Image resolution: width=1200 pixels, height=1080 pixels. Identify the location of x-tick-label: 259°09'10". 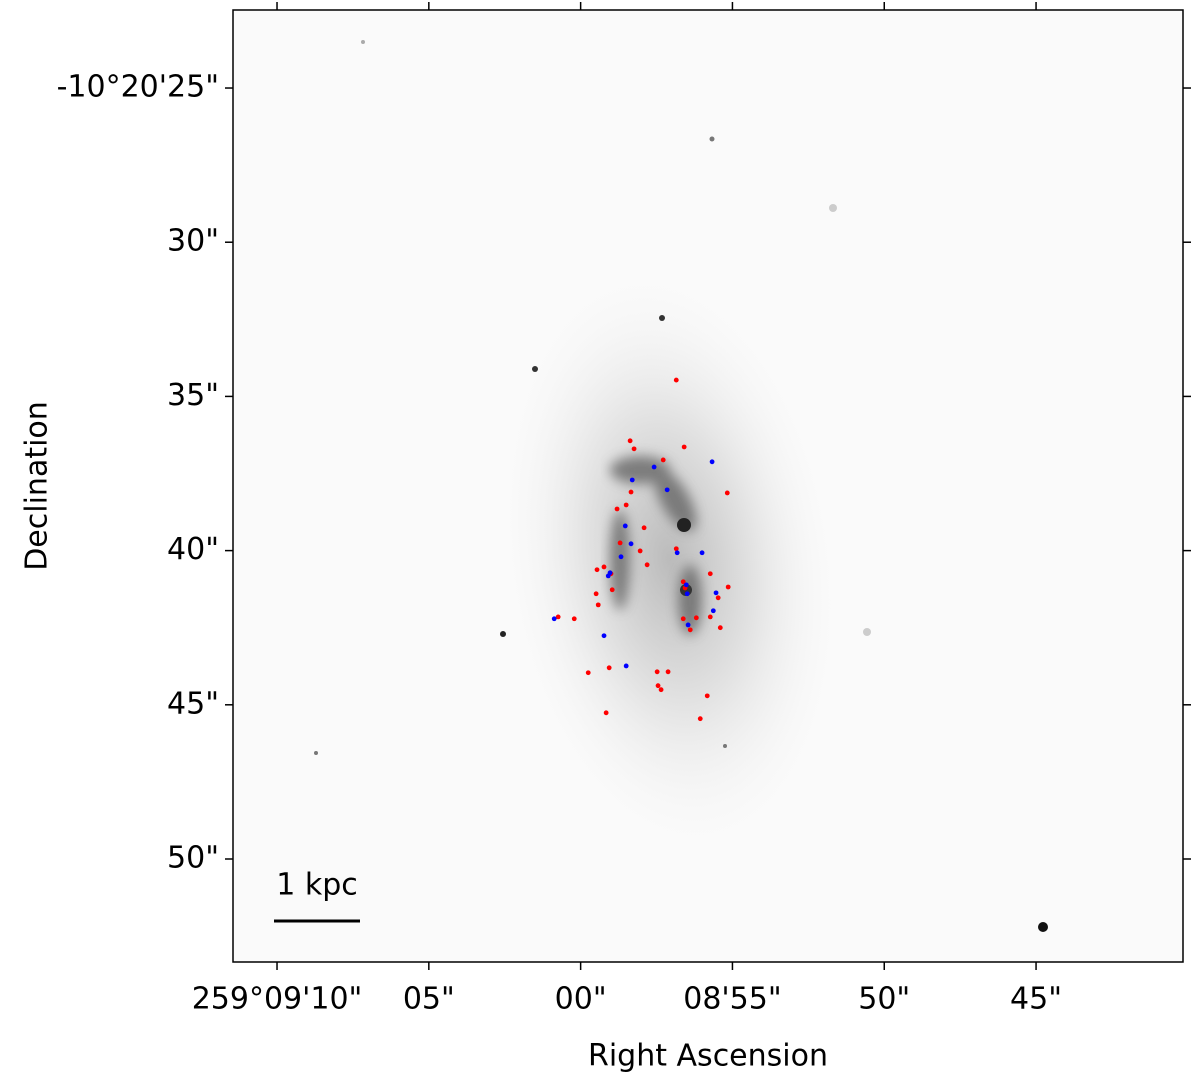
(277, 999).